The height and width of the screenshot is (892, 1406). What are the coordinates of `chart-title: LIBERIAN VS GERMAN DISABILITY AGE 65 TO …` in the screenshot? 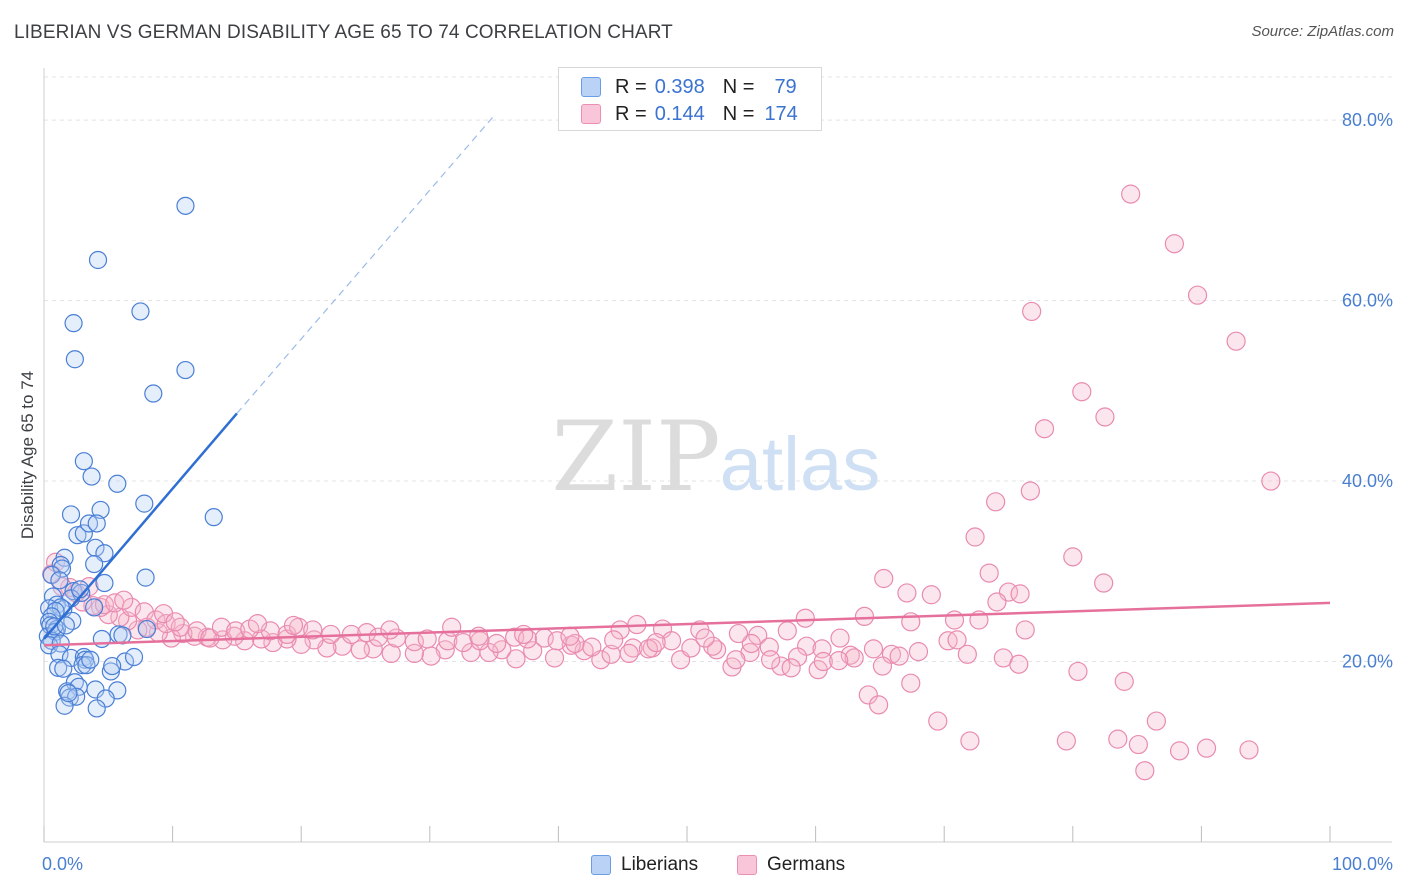 It's located at (343, 32).